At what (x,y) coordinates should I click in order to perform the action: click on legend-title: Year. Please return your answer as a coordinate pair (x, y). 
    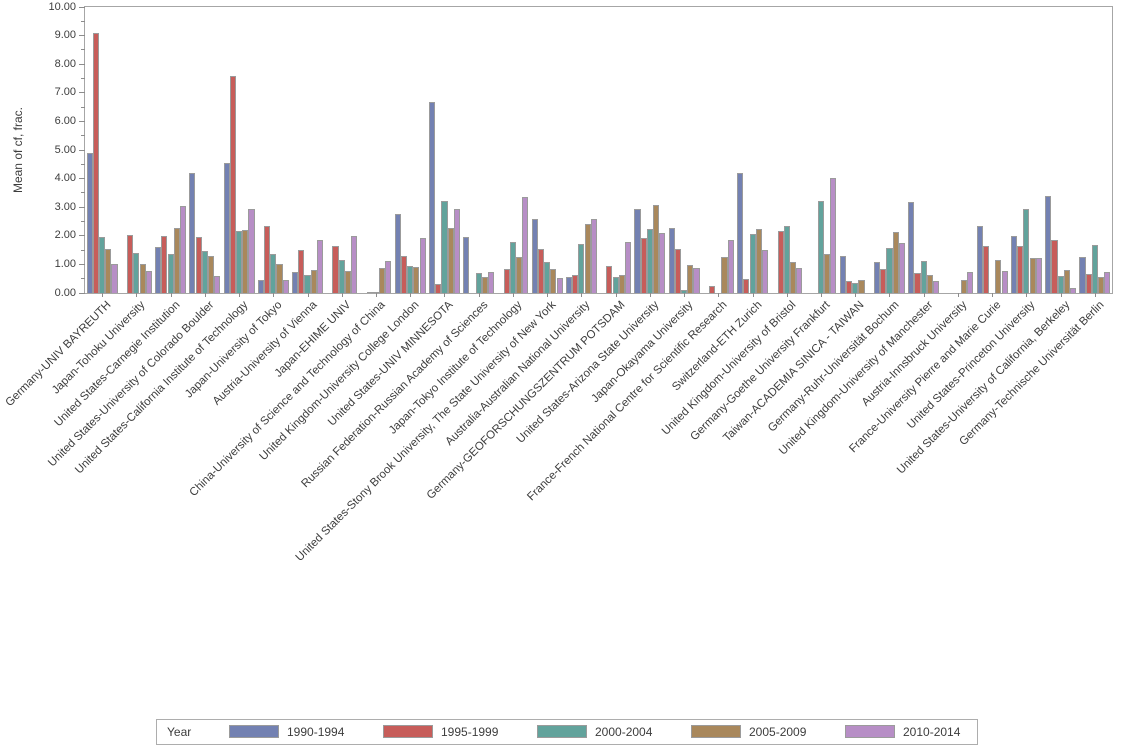
    Looking at the image, I should click on (179, 732).